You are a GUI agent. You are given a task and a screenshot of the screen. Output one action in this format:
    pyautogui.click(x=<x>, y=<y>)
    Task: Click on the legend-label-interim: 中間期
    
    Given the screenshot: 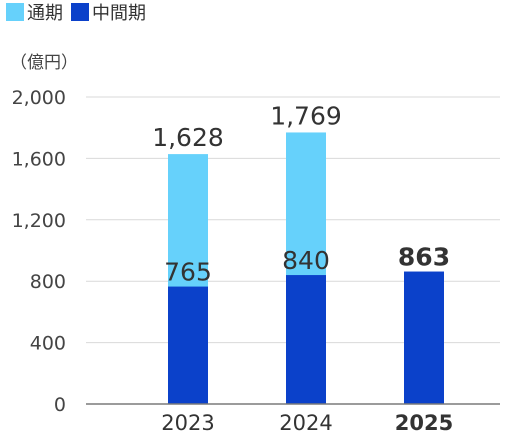 What is the action you would take?
    pyautogui.click(x=119, y=13)
    